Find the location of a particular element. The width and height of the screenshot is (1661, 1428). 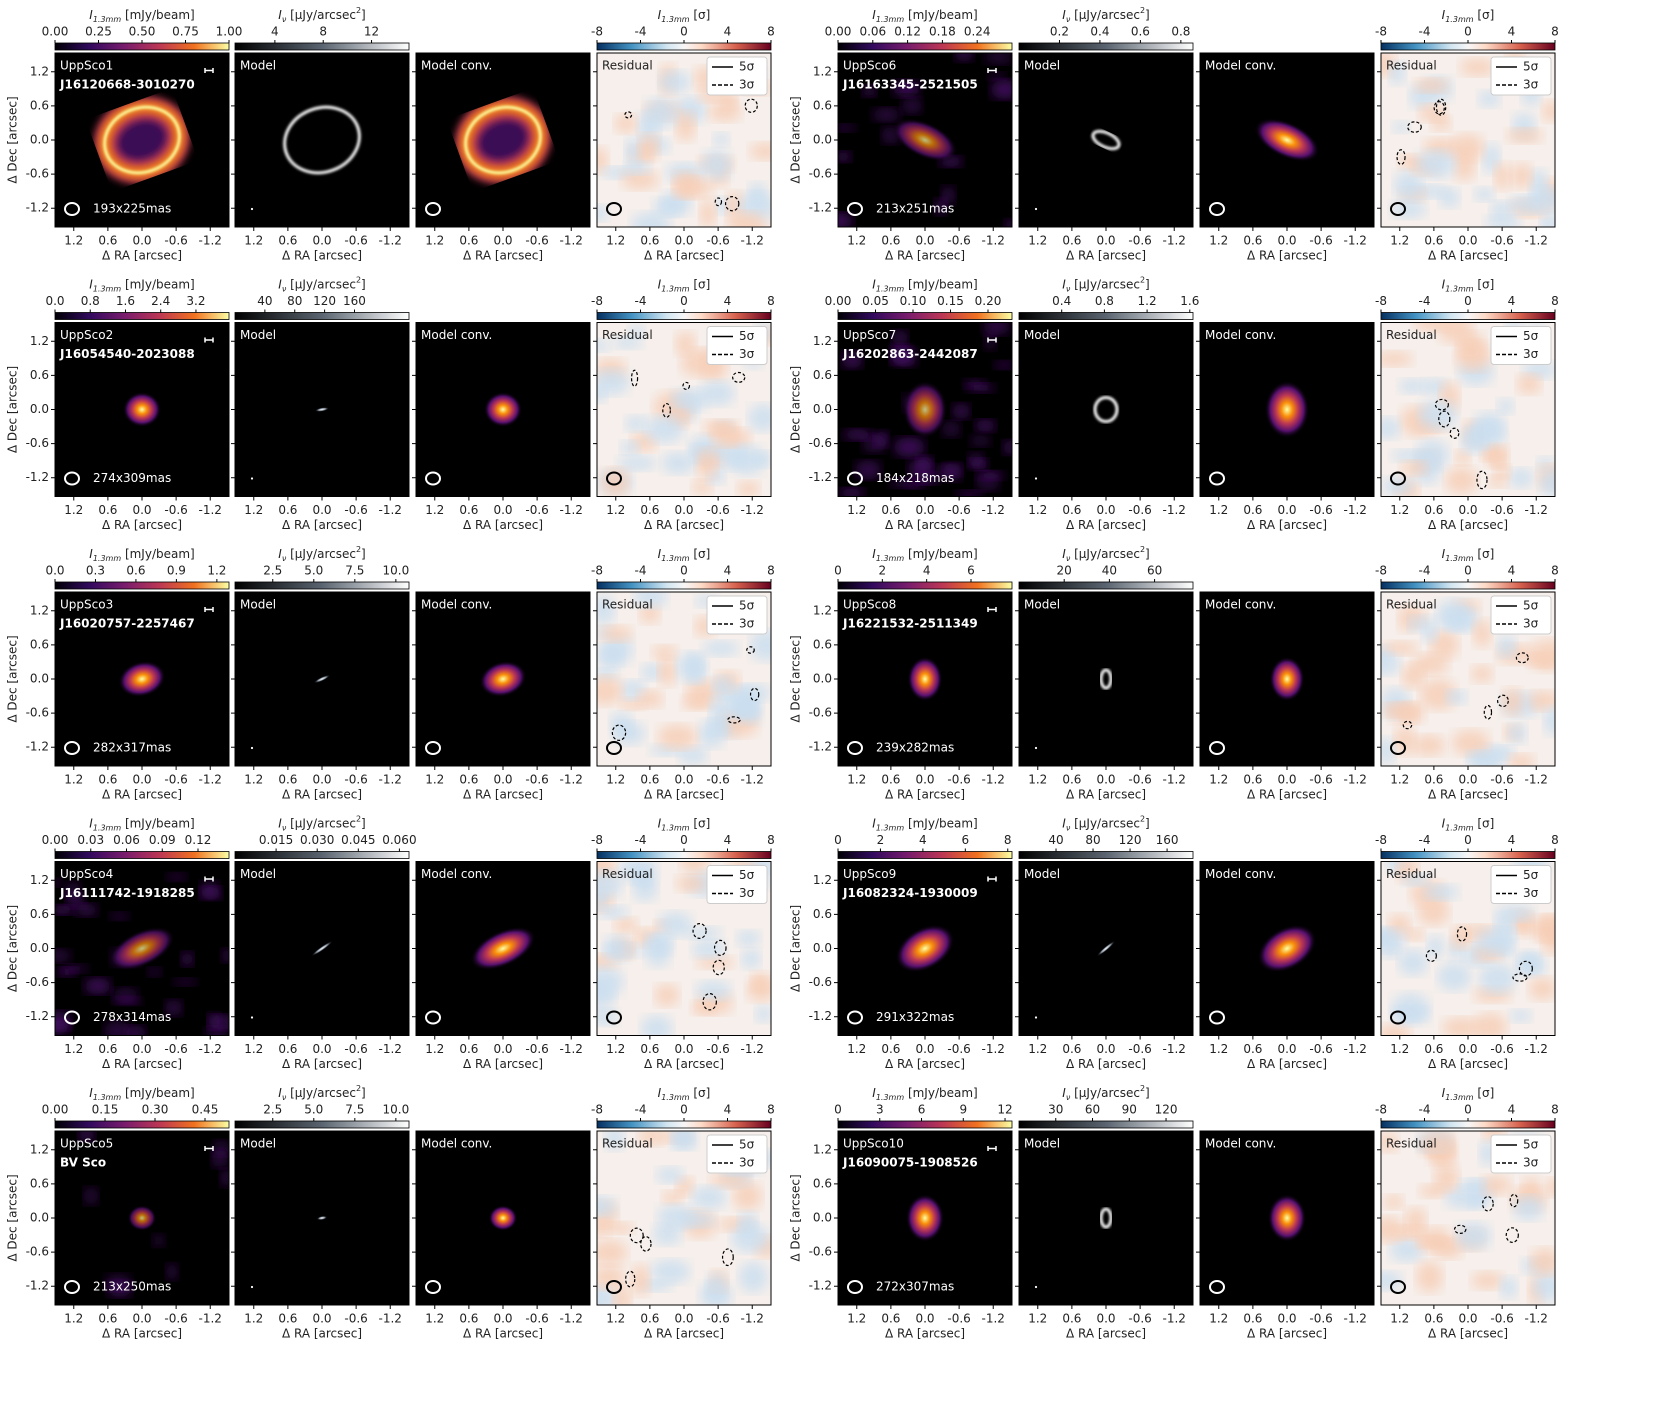

label-sub: 1.3mm is located at coordinates (890, 1097).